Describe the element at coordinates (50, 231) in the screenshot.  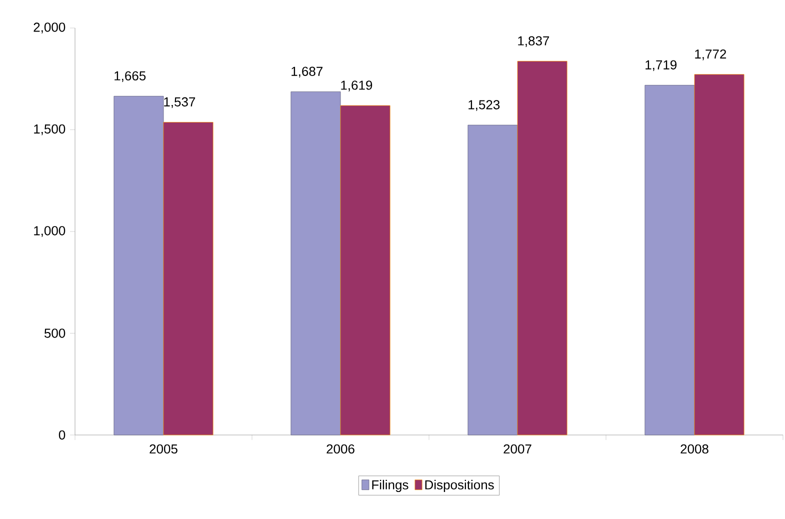
I see `y-tick-label: 1,000` at that location.